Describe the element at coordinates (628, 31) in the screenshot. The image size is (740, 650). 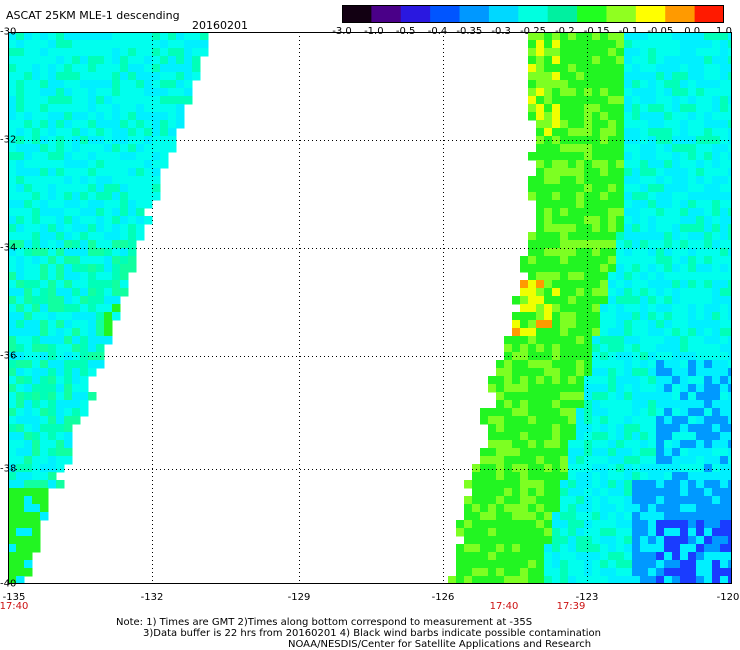
I see `colorbar-tick-label: -0.1` at that location.